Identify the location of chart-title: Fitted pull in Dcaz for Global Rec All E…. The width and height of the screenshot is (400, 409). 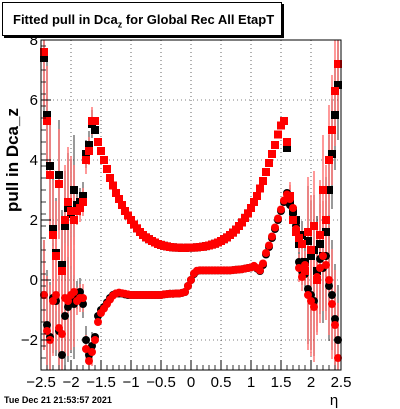
(143, 21).